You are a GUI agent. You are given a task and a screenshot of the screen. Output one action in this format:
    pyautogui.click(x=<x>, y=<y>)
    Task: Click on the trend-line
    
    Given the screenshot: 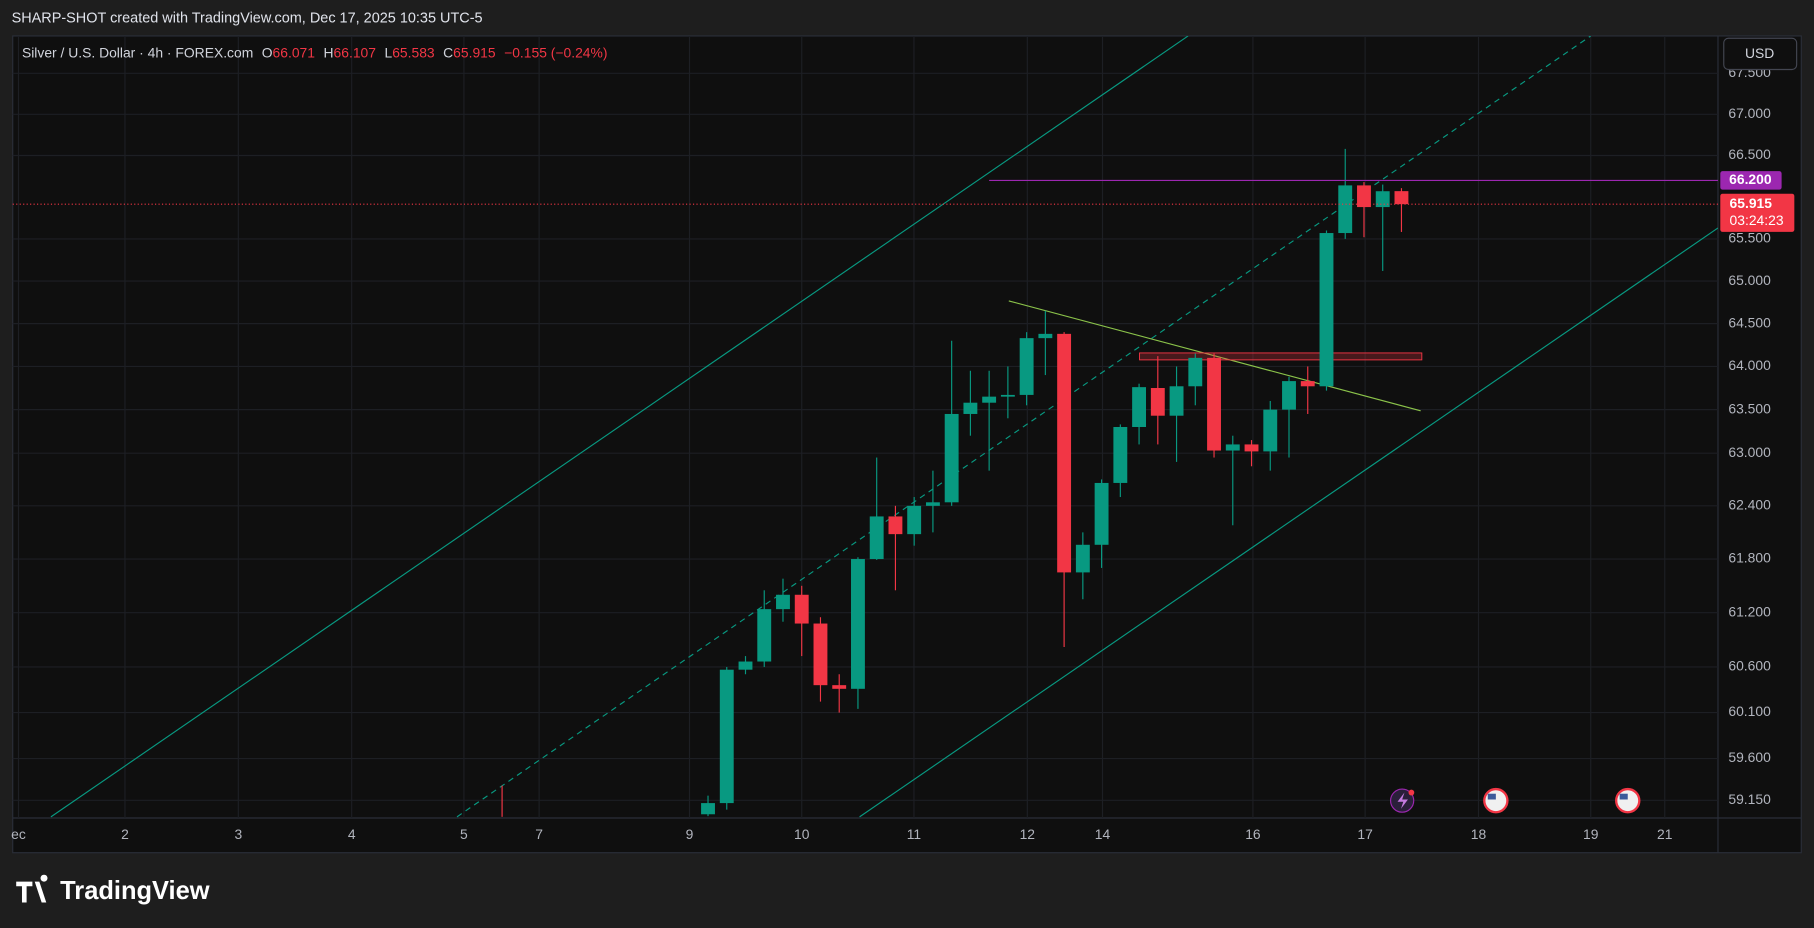 What is the action you would take?
    pyautogui.click(x=1214, y=356)
    